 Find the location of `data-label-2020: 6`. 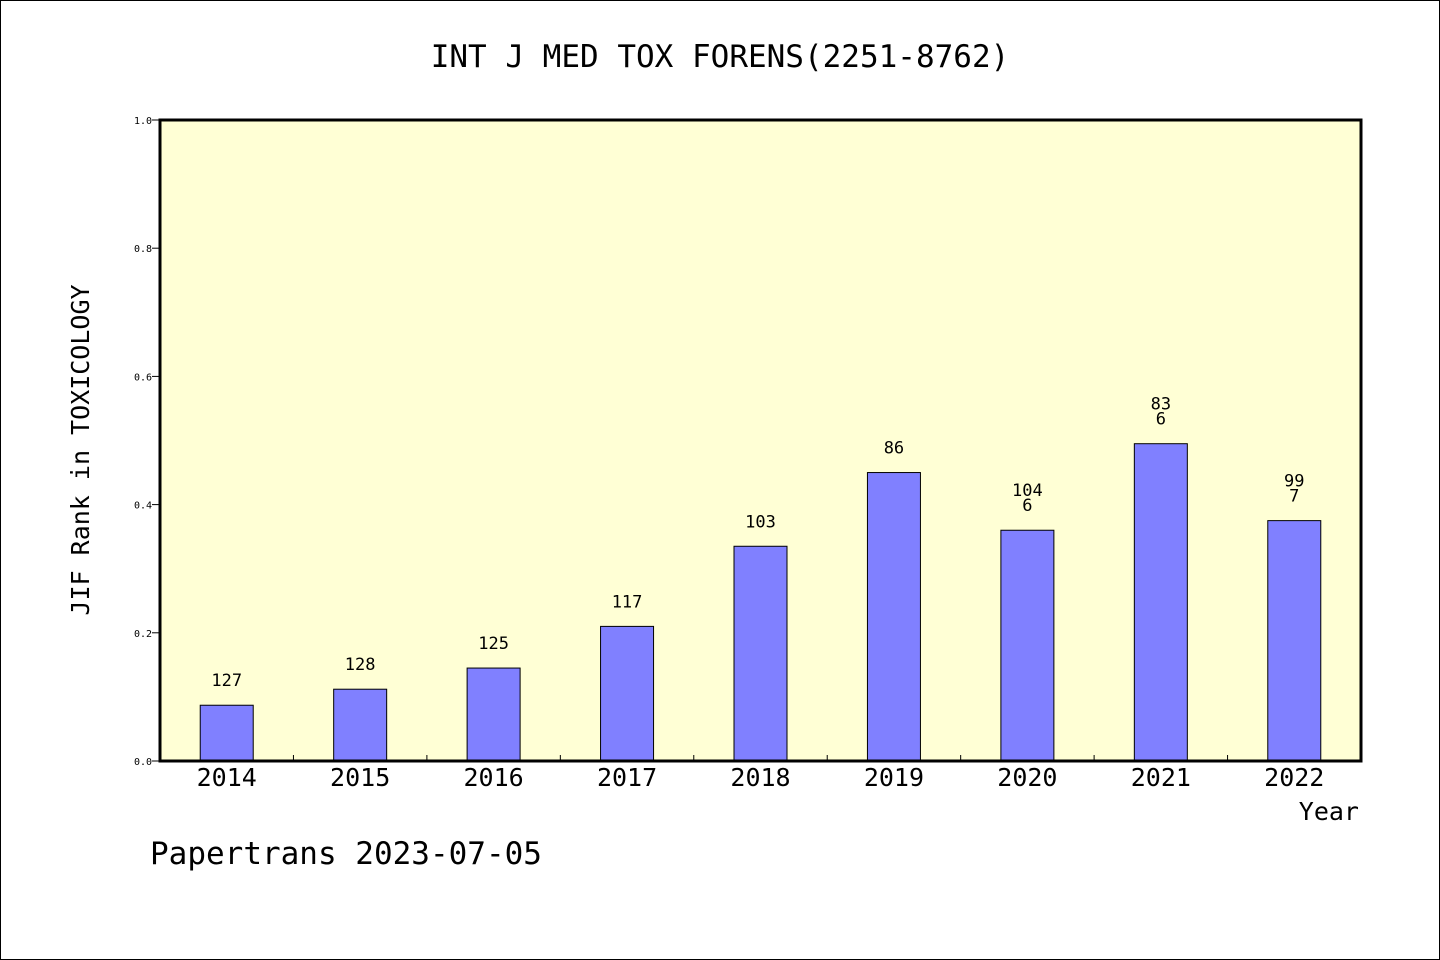

data-label-2020: 6 is located at coordinates (1027, 506).